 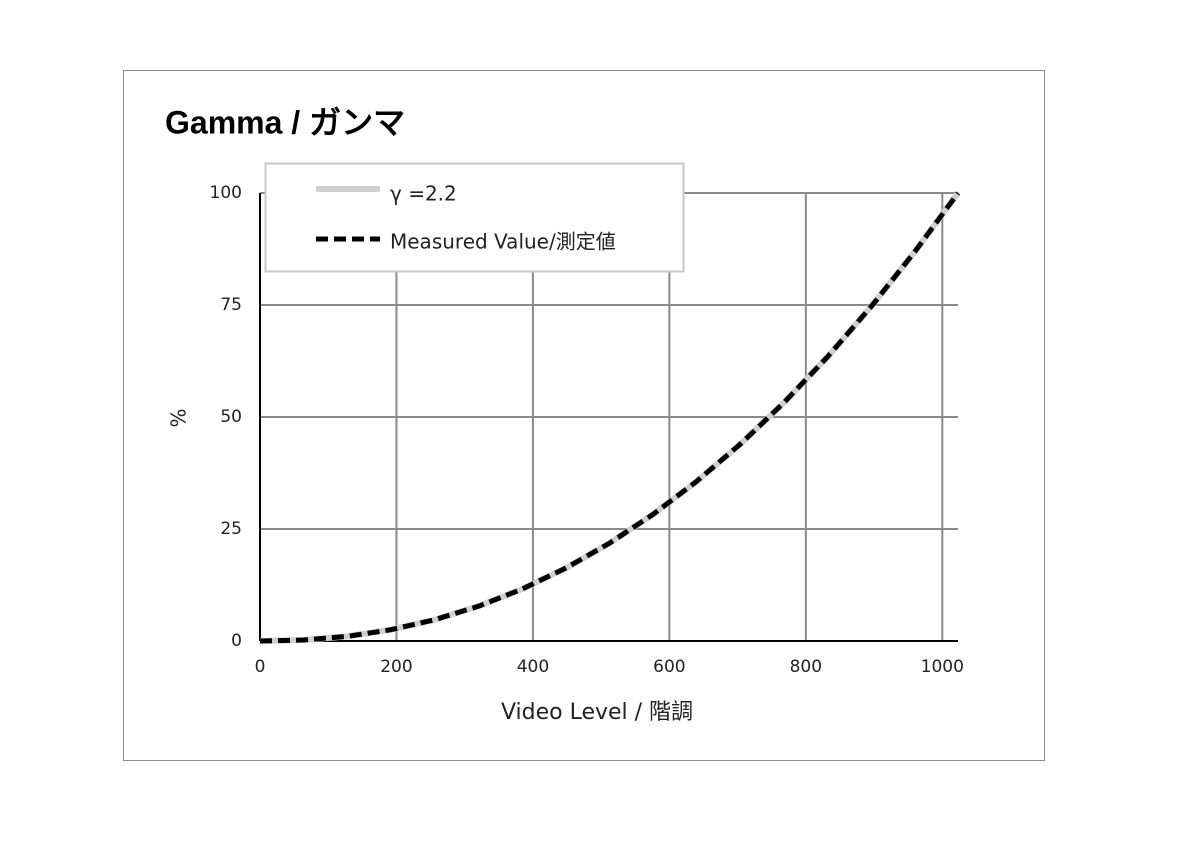 What do you see at coordinates (231, 529) in the screenshot?
I see `y-tick-label: 25` at bounding box center [231, 529].